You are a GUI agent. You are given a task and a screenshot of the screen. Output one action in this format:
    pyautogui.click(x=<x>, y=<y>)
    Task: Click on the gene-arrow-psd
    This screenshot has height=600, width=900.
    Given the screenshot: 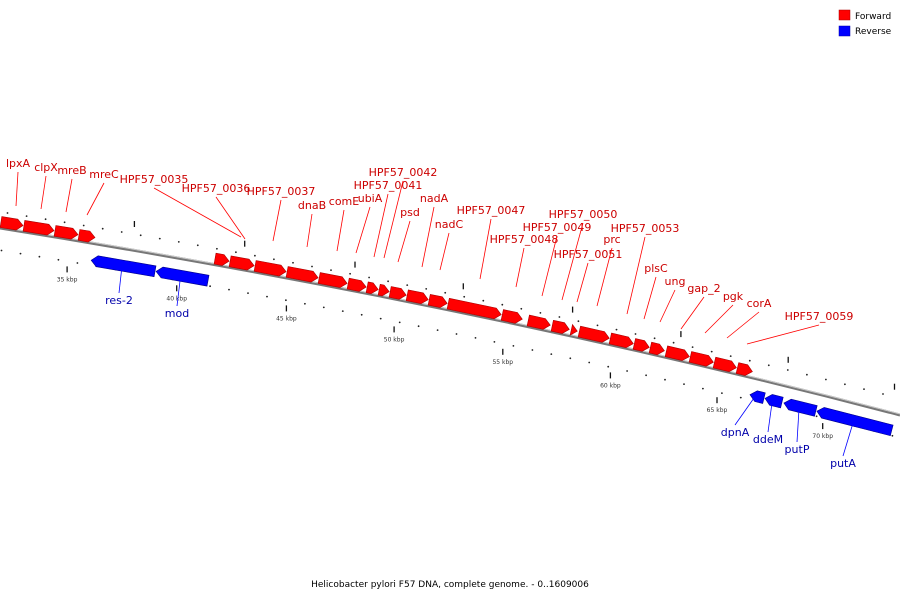 What is the action you would take?
    pyautogui.click(x=397, y=293)
    